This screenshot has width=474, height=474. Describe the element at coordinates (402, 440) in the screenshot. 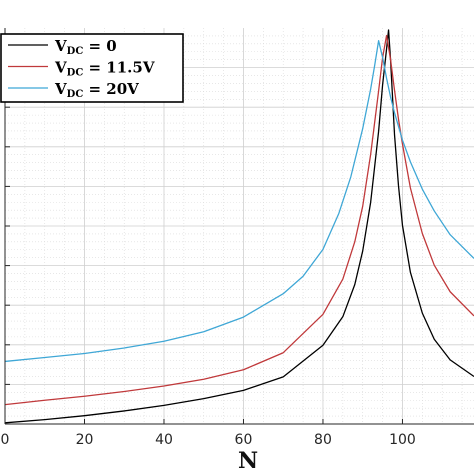

I see `x-tick-label: 100` at that location.